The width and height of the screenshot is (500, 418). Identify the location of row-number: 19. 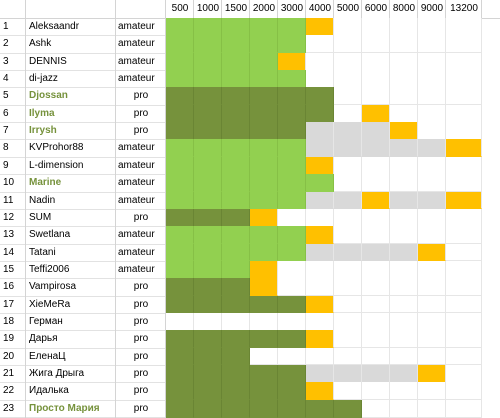
(9, 339).